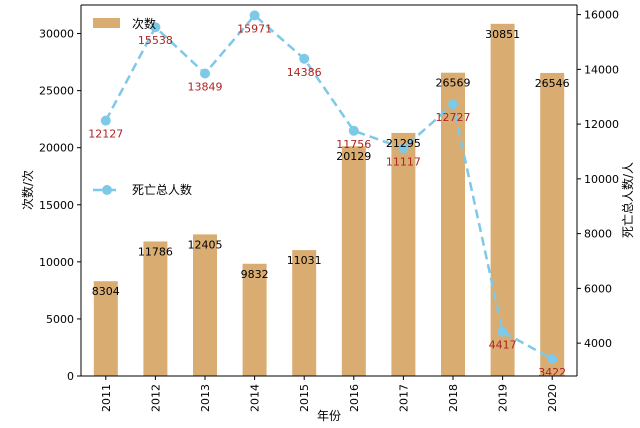  Describe the element at coordinates (162, 189) in the screenshot. I see `legend-line-label: 死亡总人数` at that location.